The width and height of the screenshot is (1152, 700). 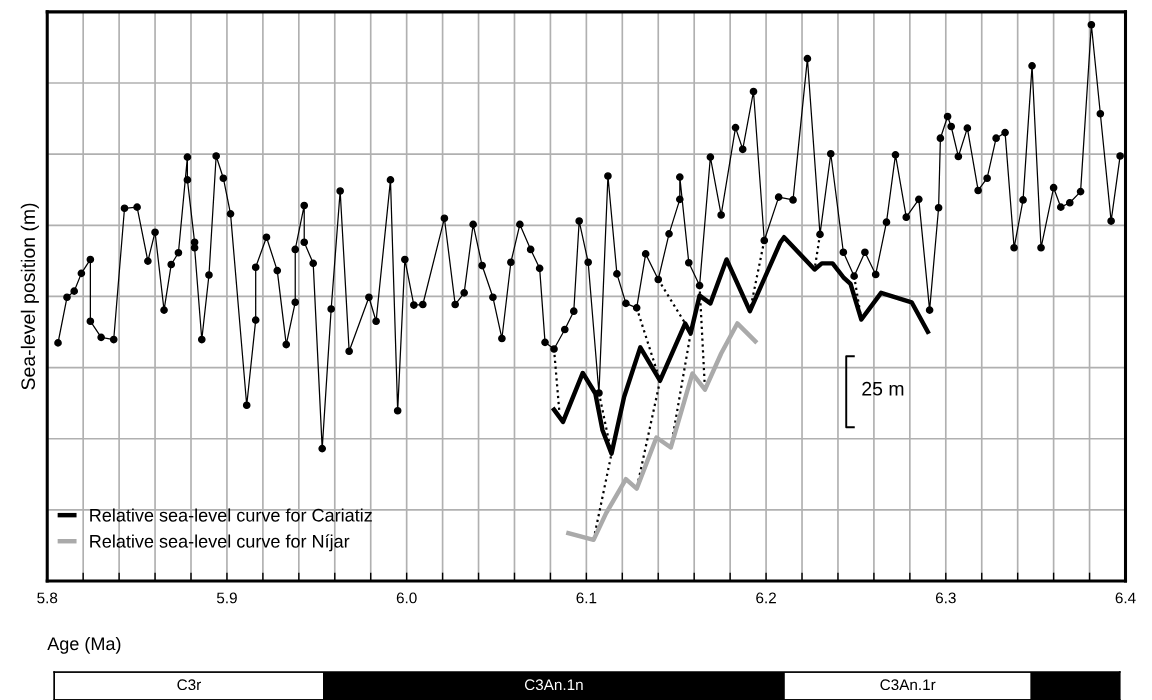 What do you see at coordinates (231, 515) in the screenshot?
I see `legend-label: Relative sea-level curve for Cariatiz` at bounding box center [231, 515].